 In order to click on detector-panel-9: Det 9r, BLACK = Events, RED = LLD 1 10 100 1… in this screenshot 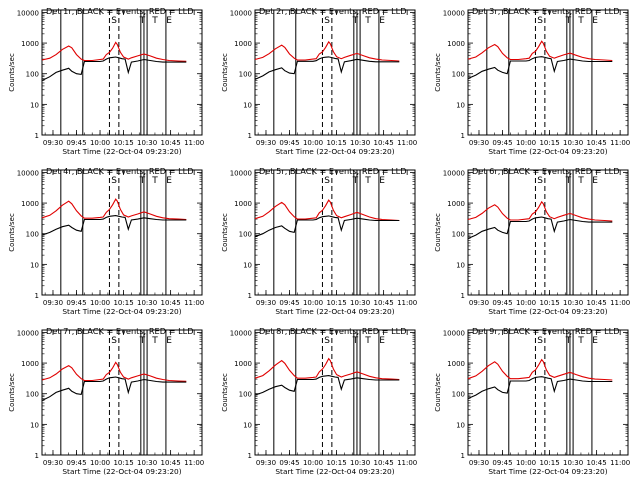, I will do `click(532, 401)`.